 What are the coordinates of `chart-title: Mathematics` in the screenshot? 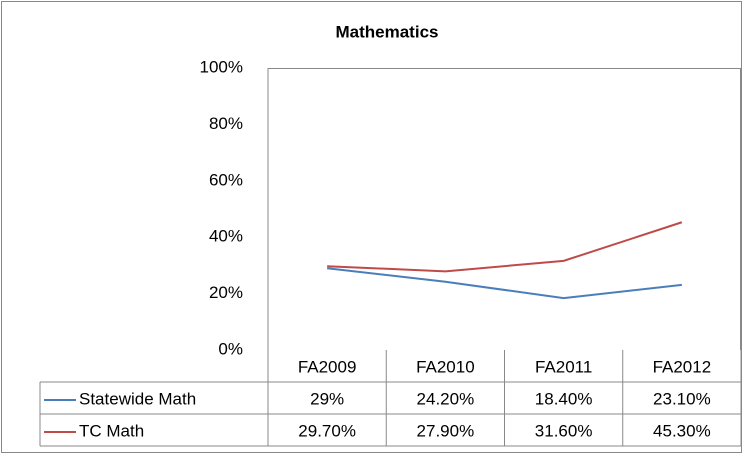 It's located at (387, 31).